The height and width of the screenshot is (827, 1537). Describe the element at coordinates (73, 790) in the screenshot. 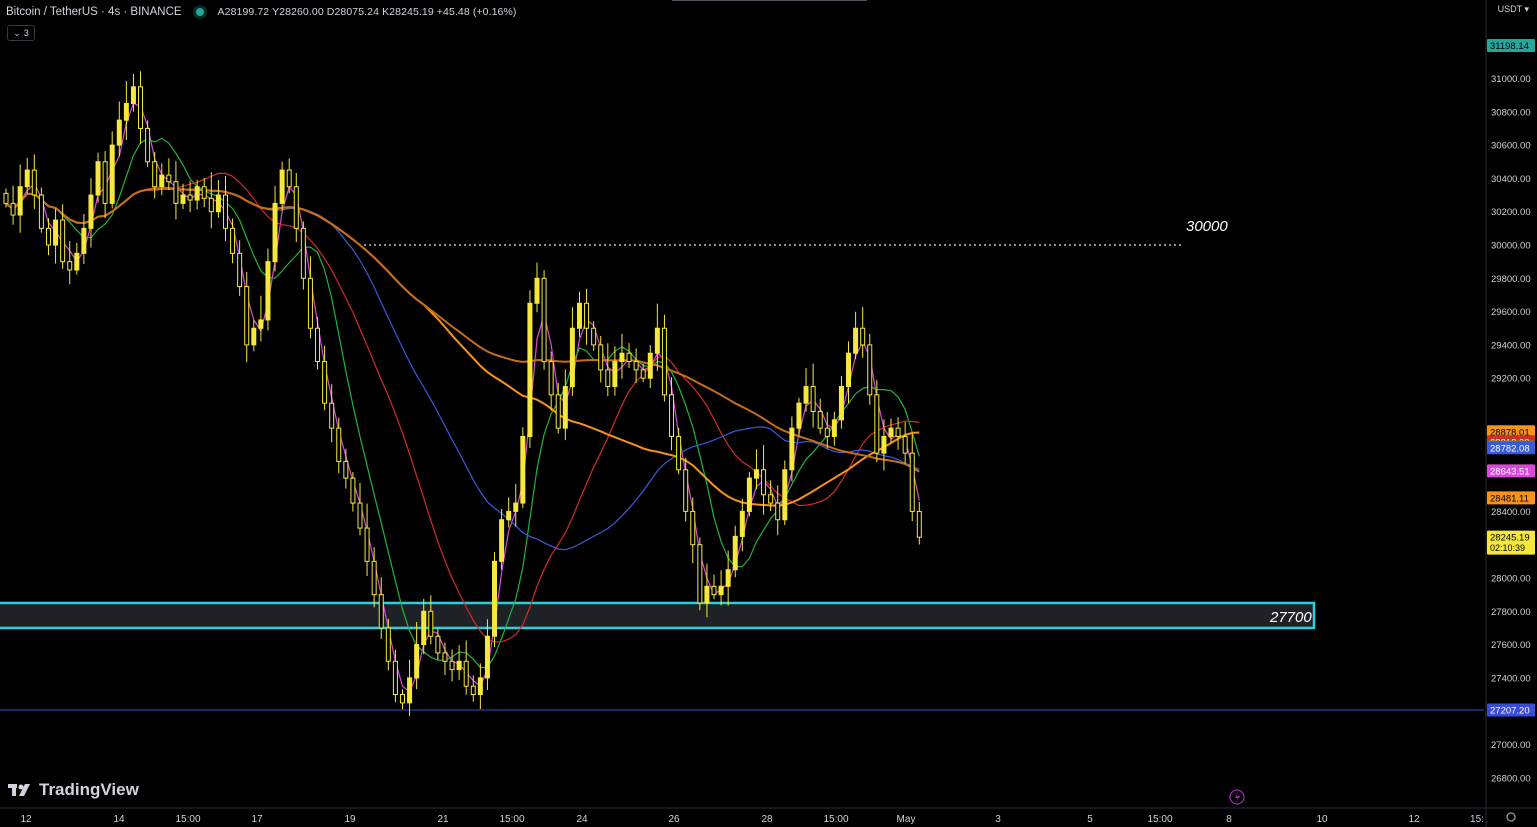

I see `tradingview-logo: TradingView` at that location.